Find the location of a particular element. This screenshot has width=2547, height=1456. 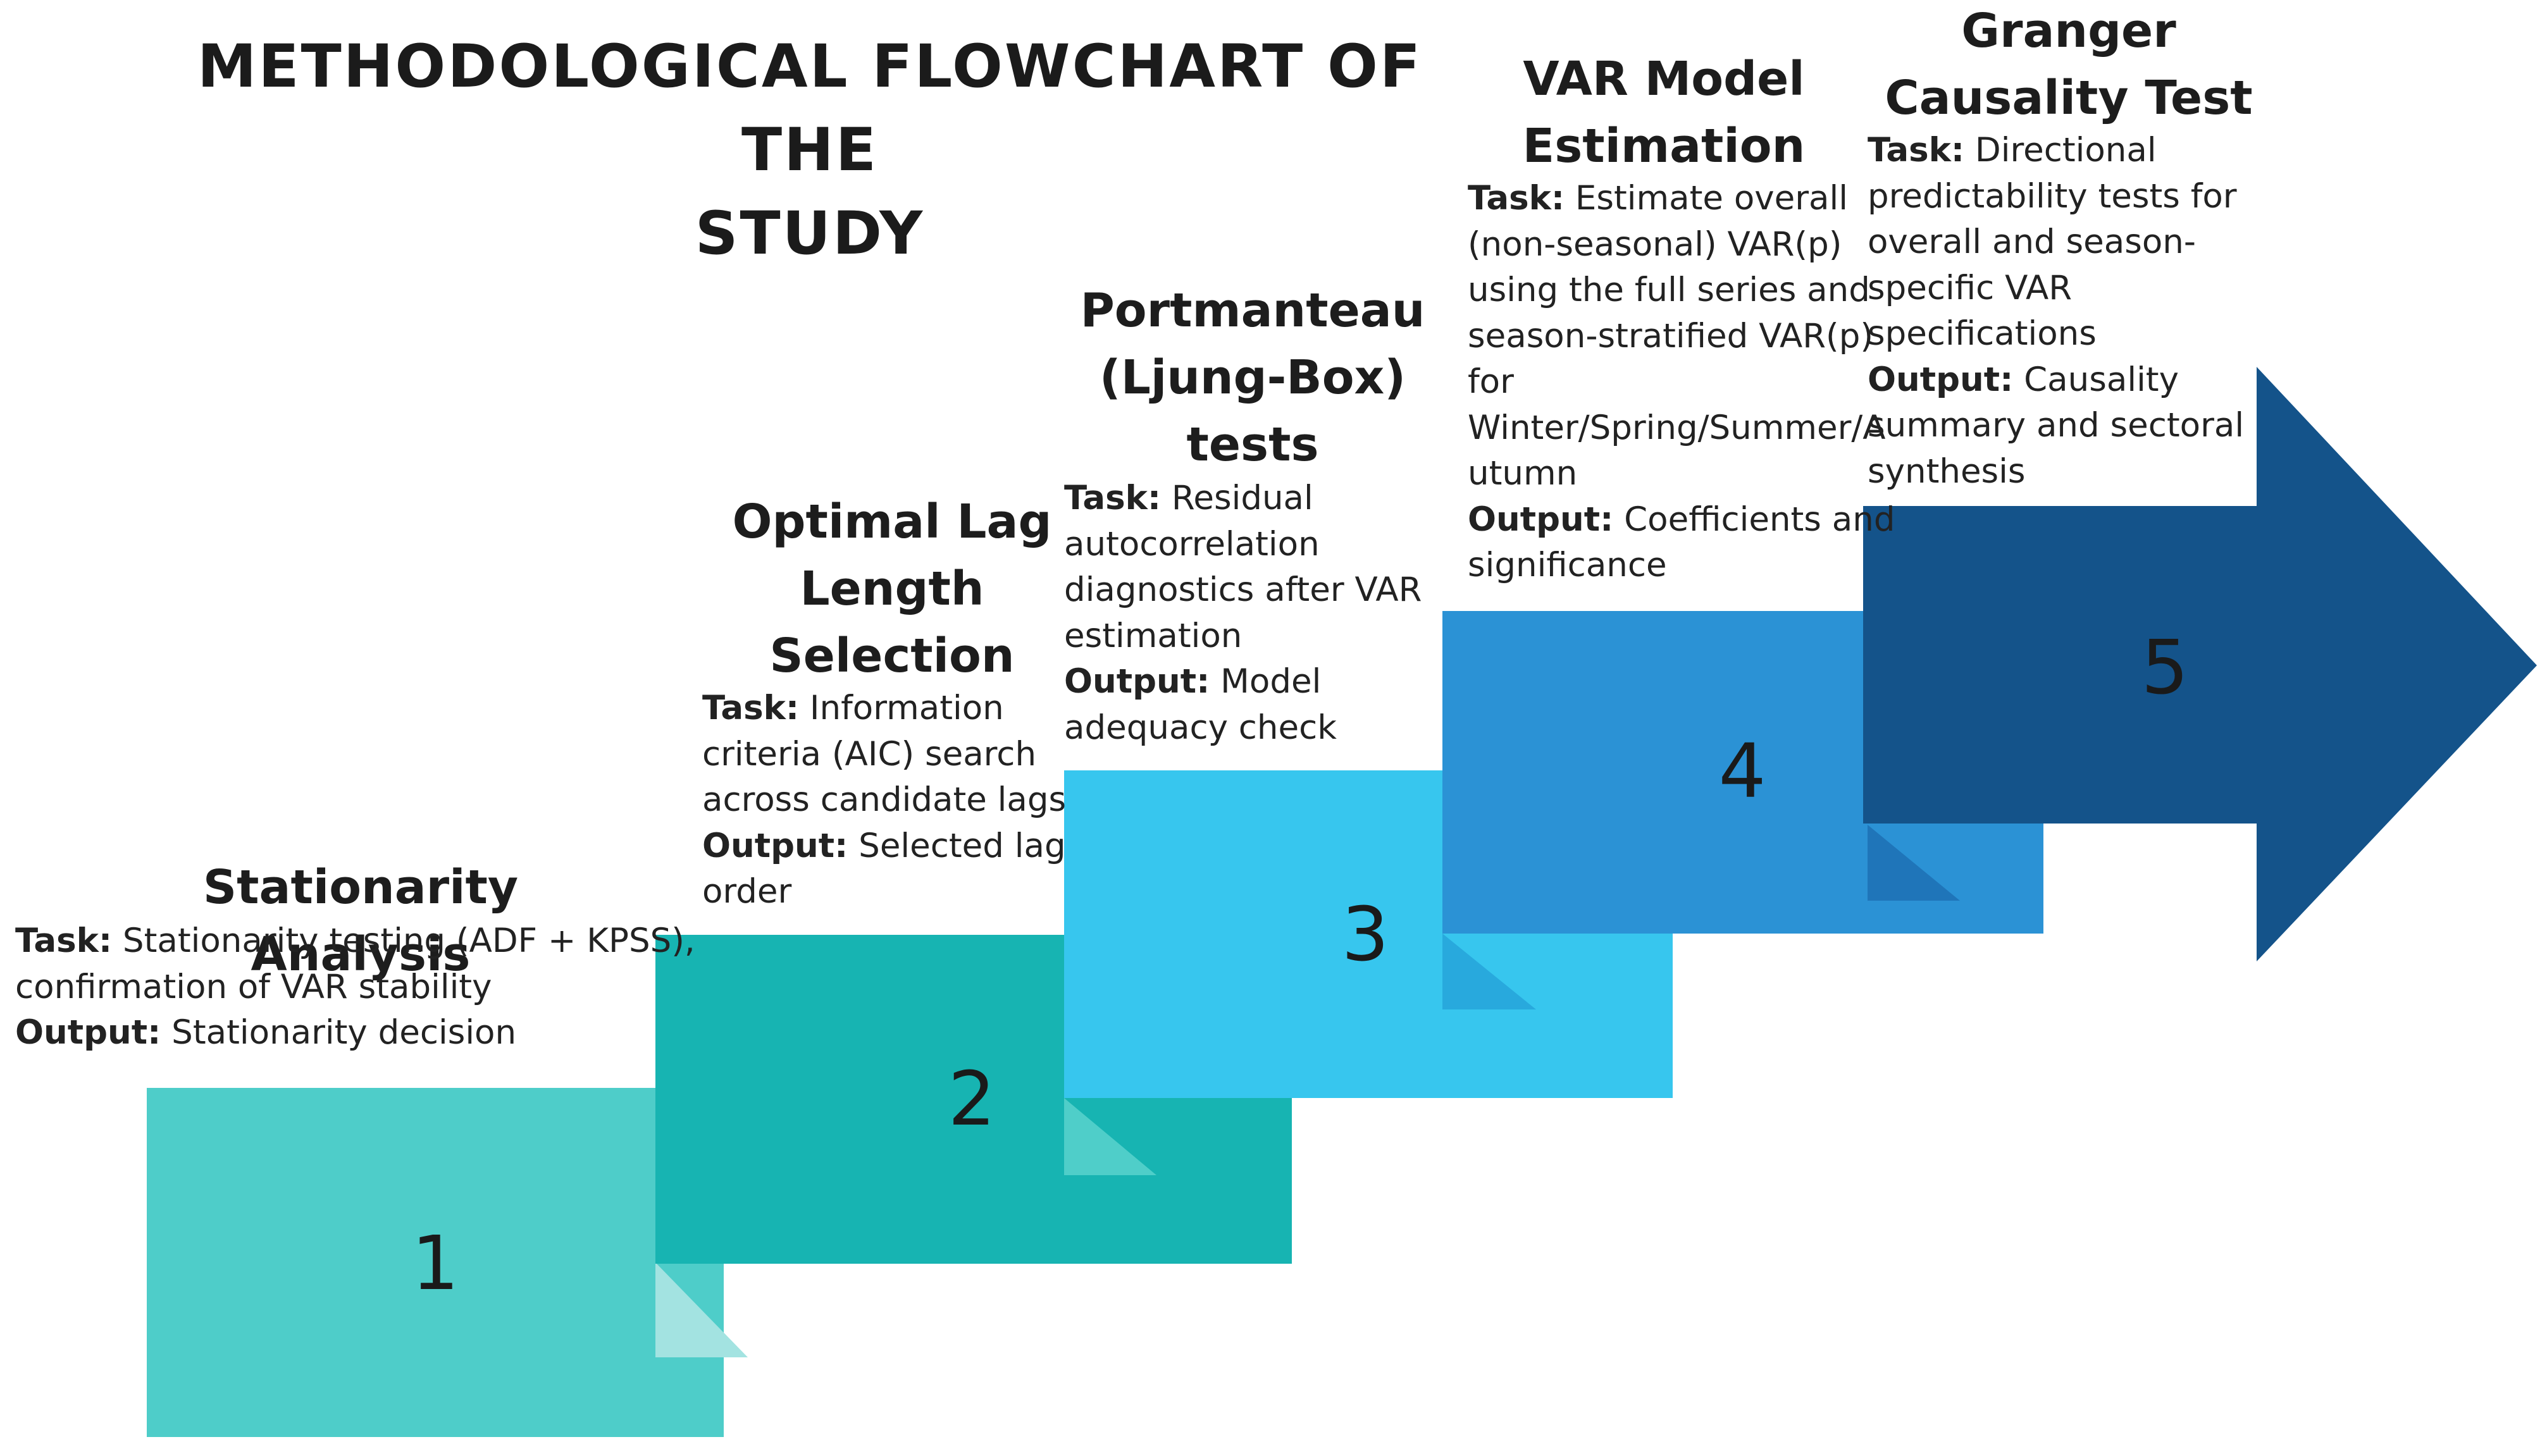

step-1-line-text: Stationarity decision is located at coordinates (339, 1032).